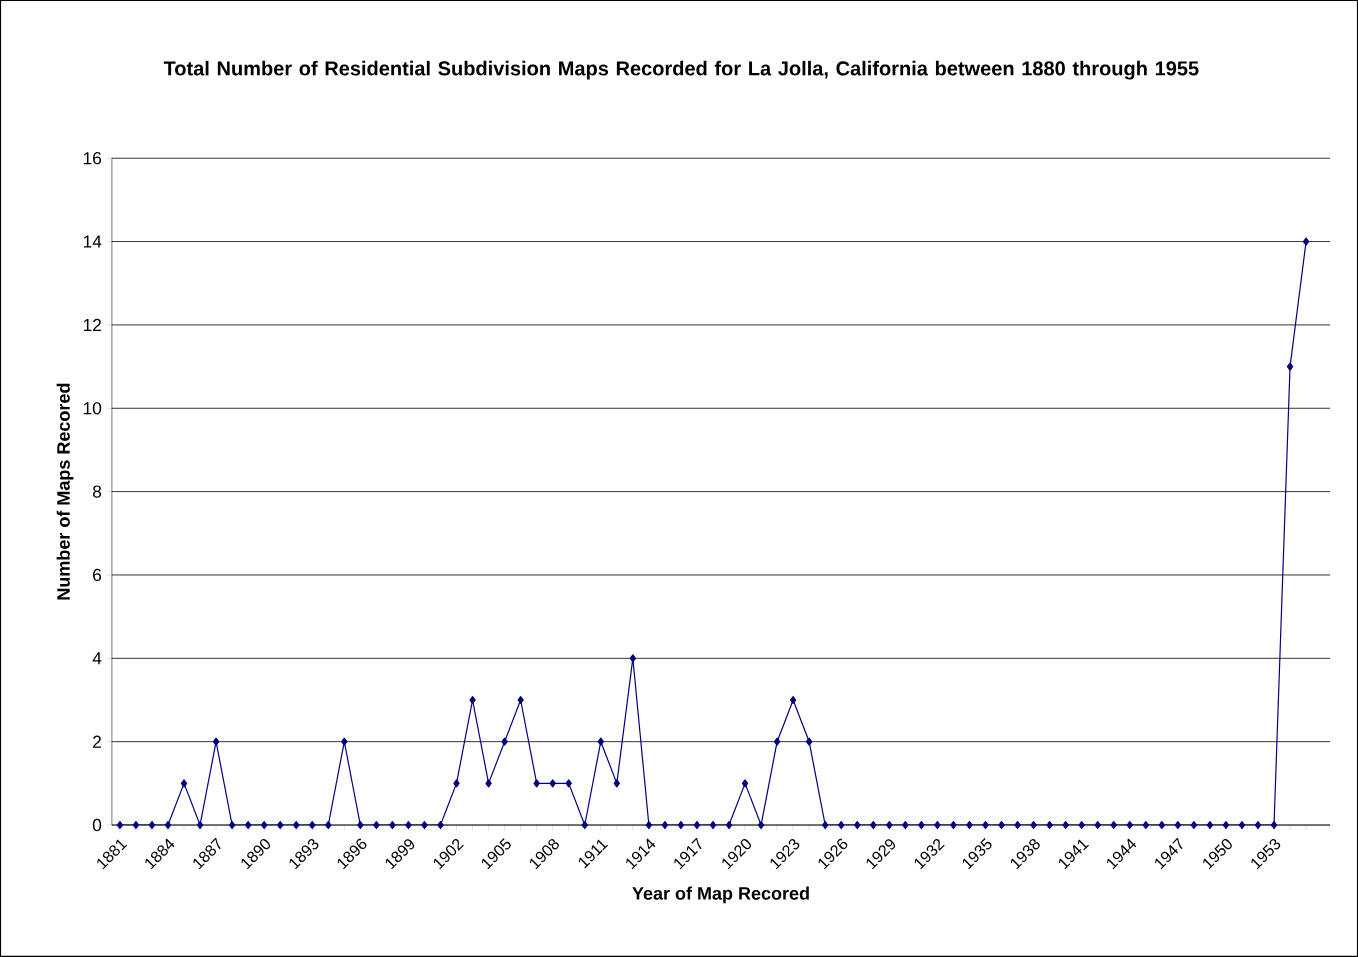  Describe the element at coordinates (97, 741) in the screenshot. I see `y-tick-label: 2` at that location.